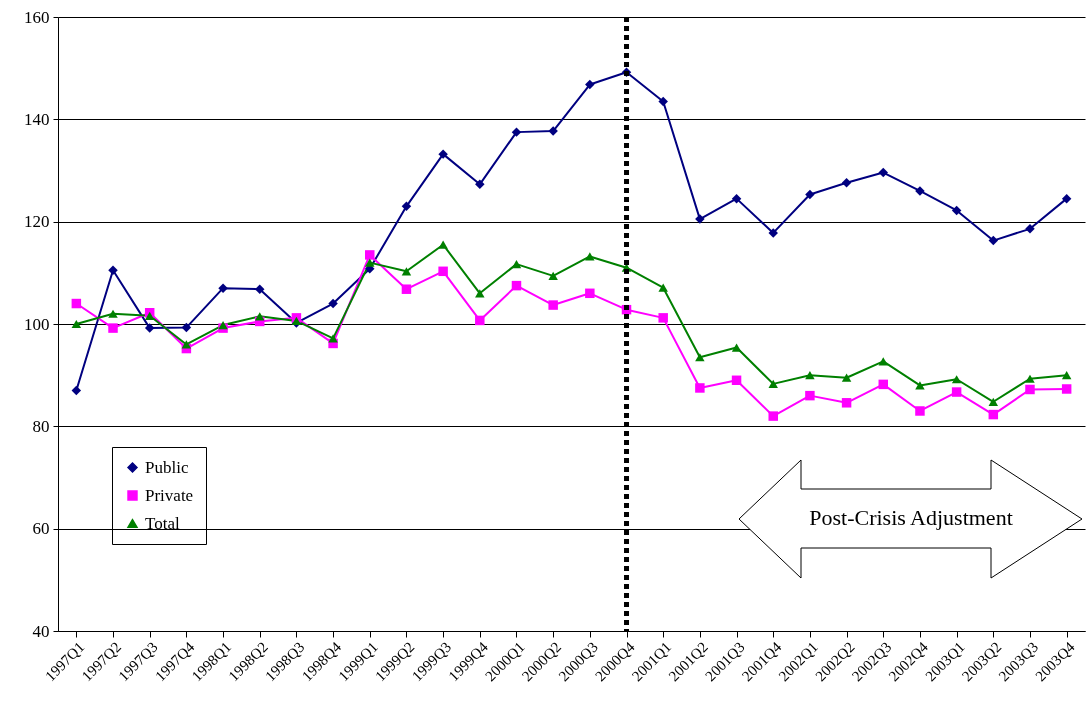 The height and width of the screenshot is (720, 1087). I want to click on legend-label: Private, so click(169, 495).